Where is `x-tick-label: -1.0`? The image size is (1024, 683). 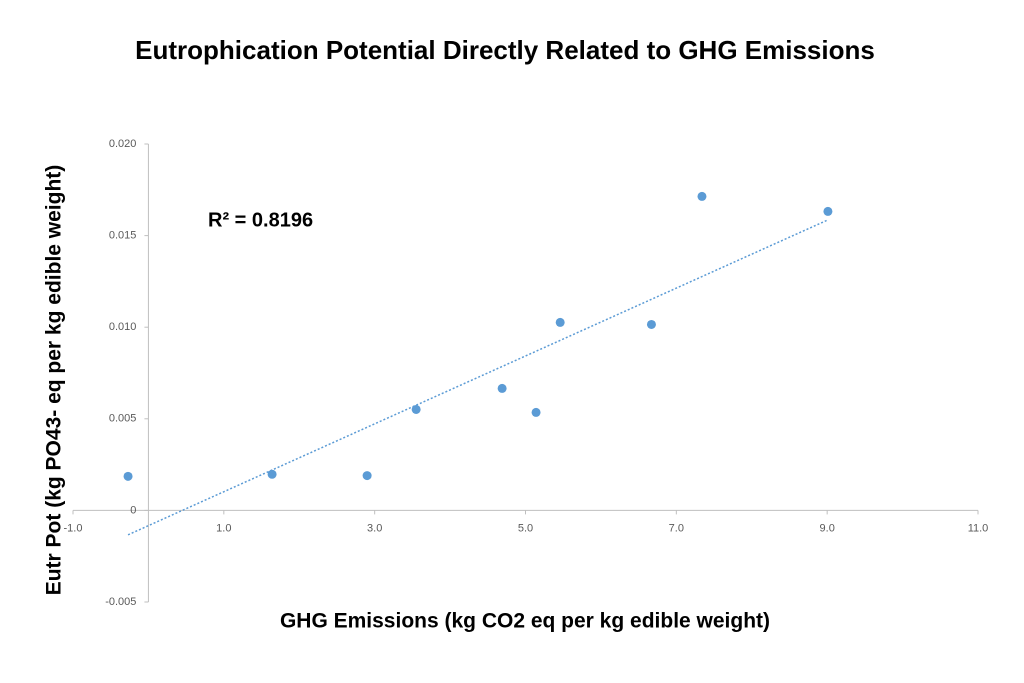 x-tick-label: -1.0 is located at coordinates (73, 528).